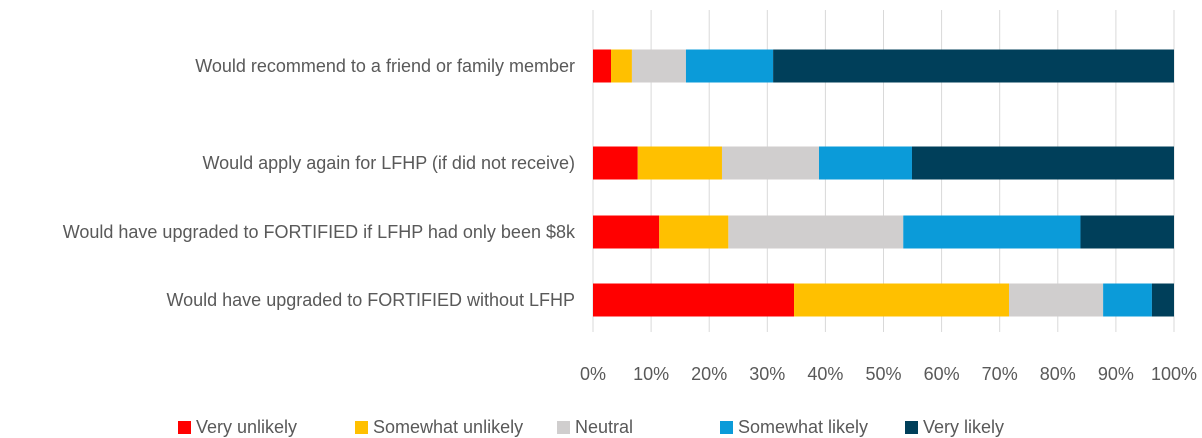  I want to click on legend-label: Somewhat likely, so click(803, 427).